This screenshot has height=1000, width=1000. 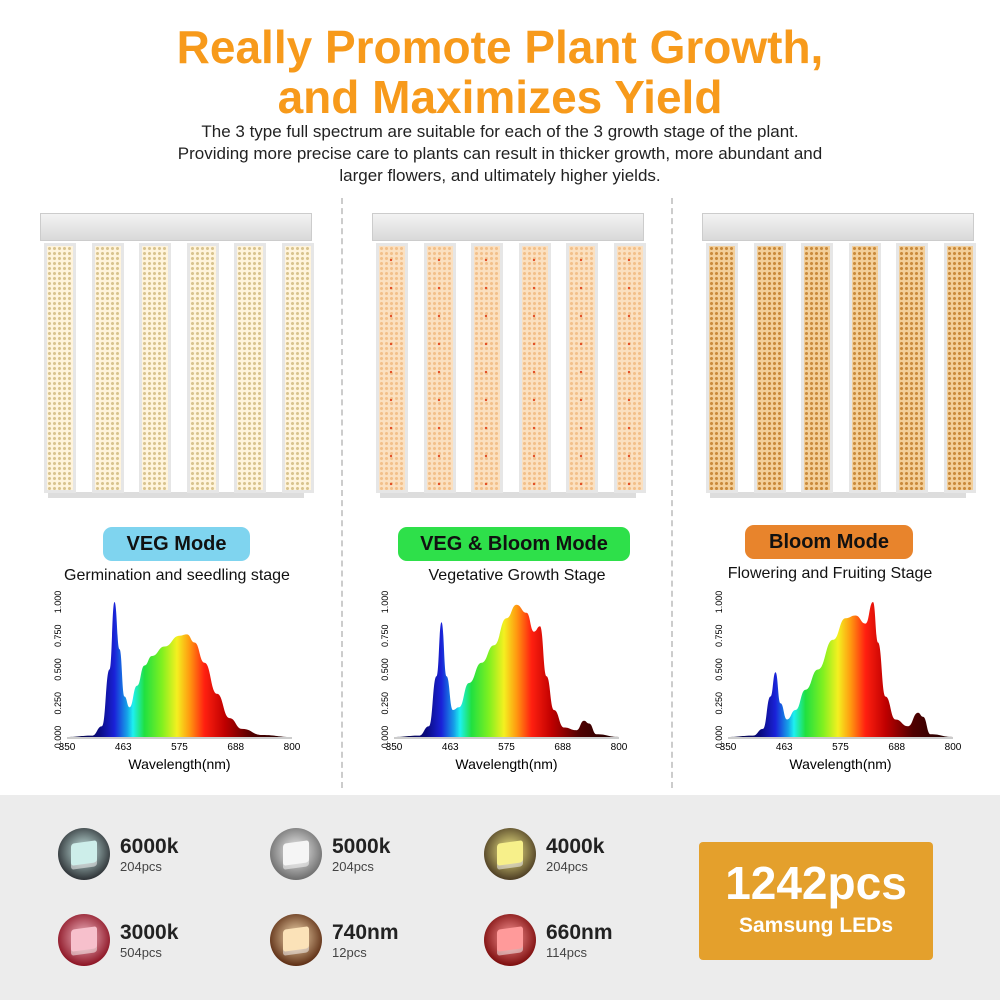 What do you see at coordinates (575, 846) in the screenshot?
I see `led-type-name: 4000k` at bounding box center [575, 846].